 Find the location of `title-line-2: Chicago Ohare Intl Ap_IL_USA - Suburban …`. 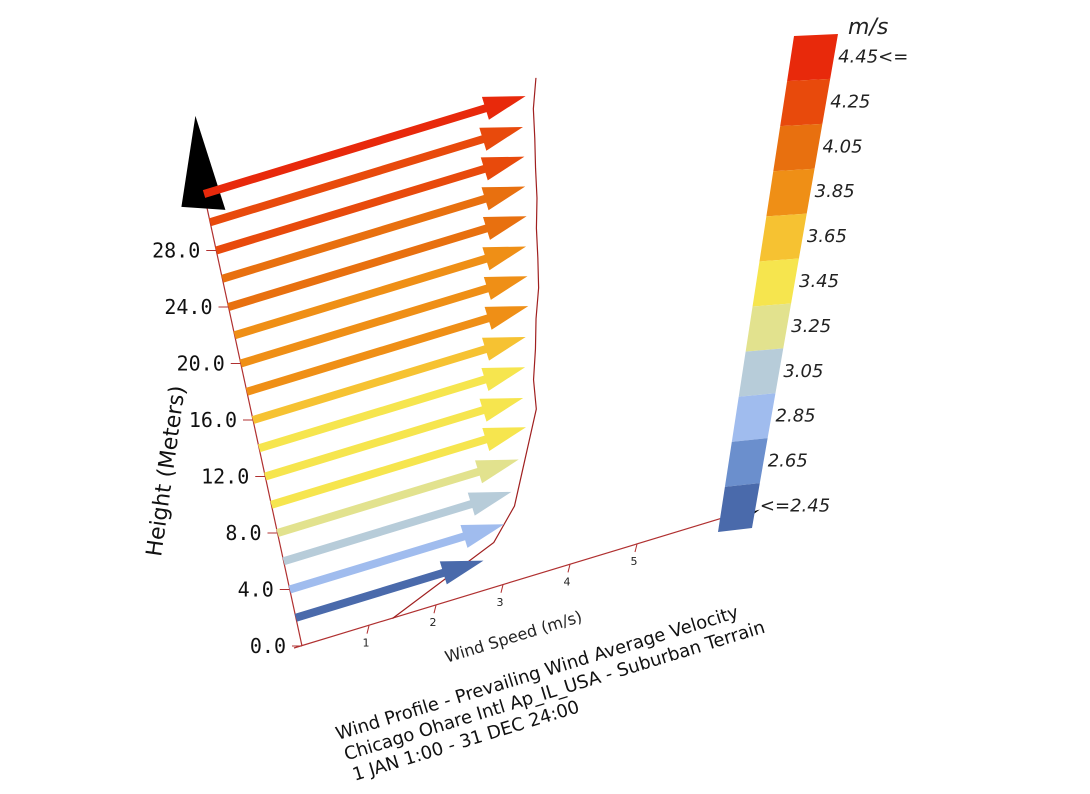

title-line-2: Chicago Ohare Intl Ap_IL_USA - Suburban … is located at coordinates (555, 691).